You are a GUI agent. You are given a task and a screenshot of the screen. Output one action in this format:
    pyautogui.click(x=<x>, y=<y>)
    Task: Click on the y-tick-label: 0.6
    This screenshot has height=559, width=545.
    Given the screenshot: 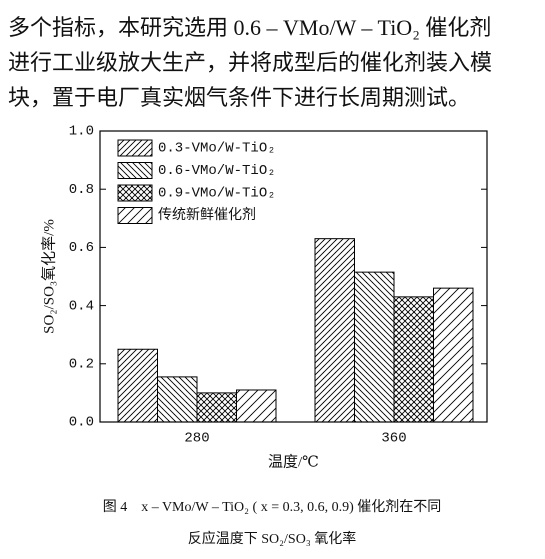 What is the action you would take?
    pyautogui.click(x=81, y=248)
    